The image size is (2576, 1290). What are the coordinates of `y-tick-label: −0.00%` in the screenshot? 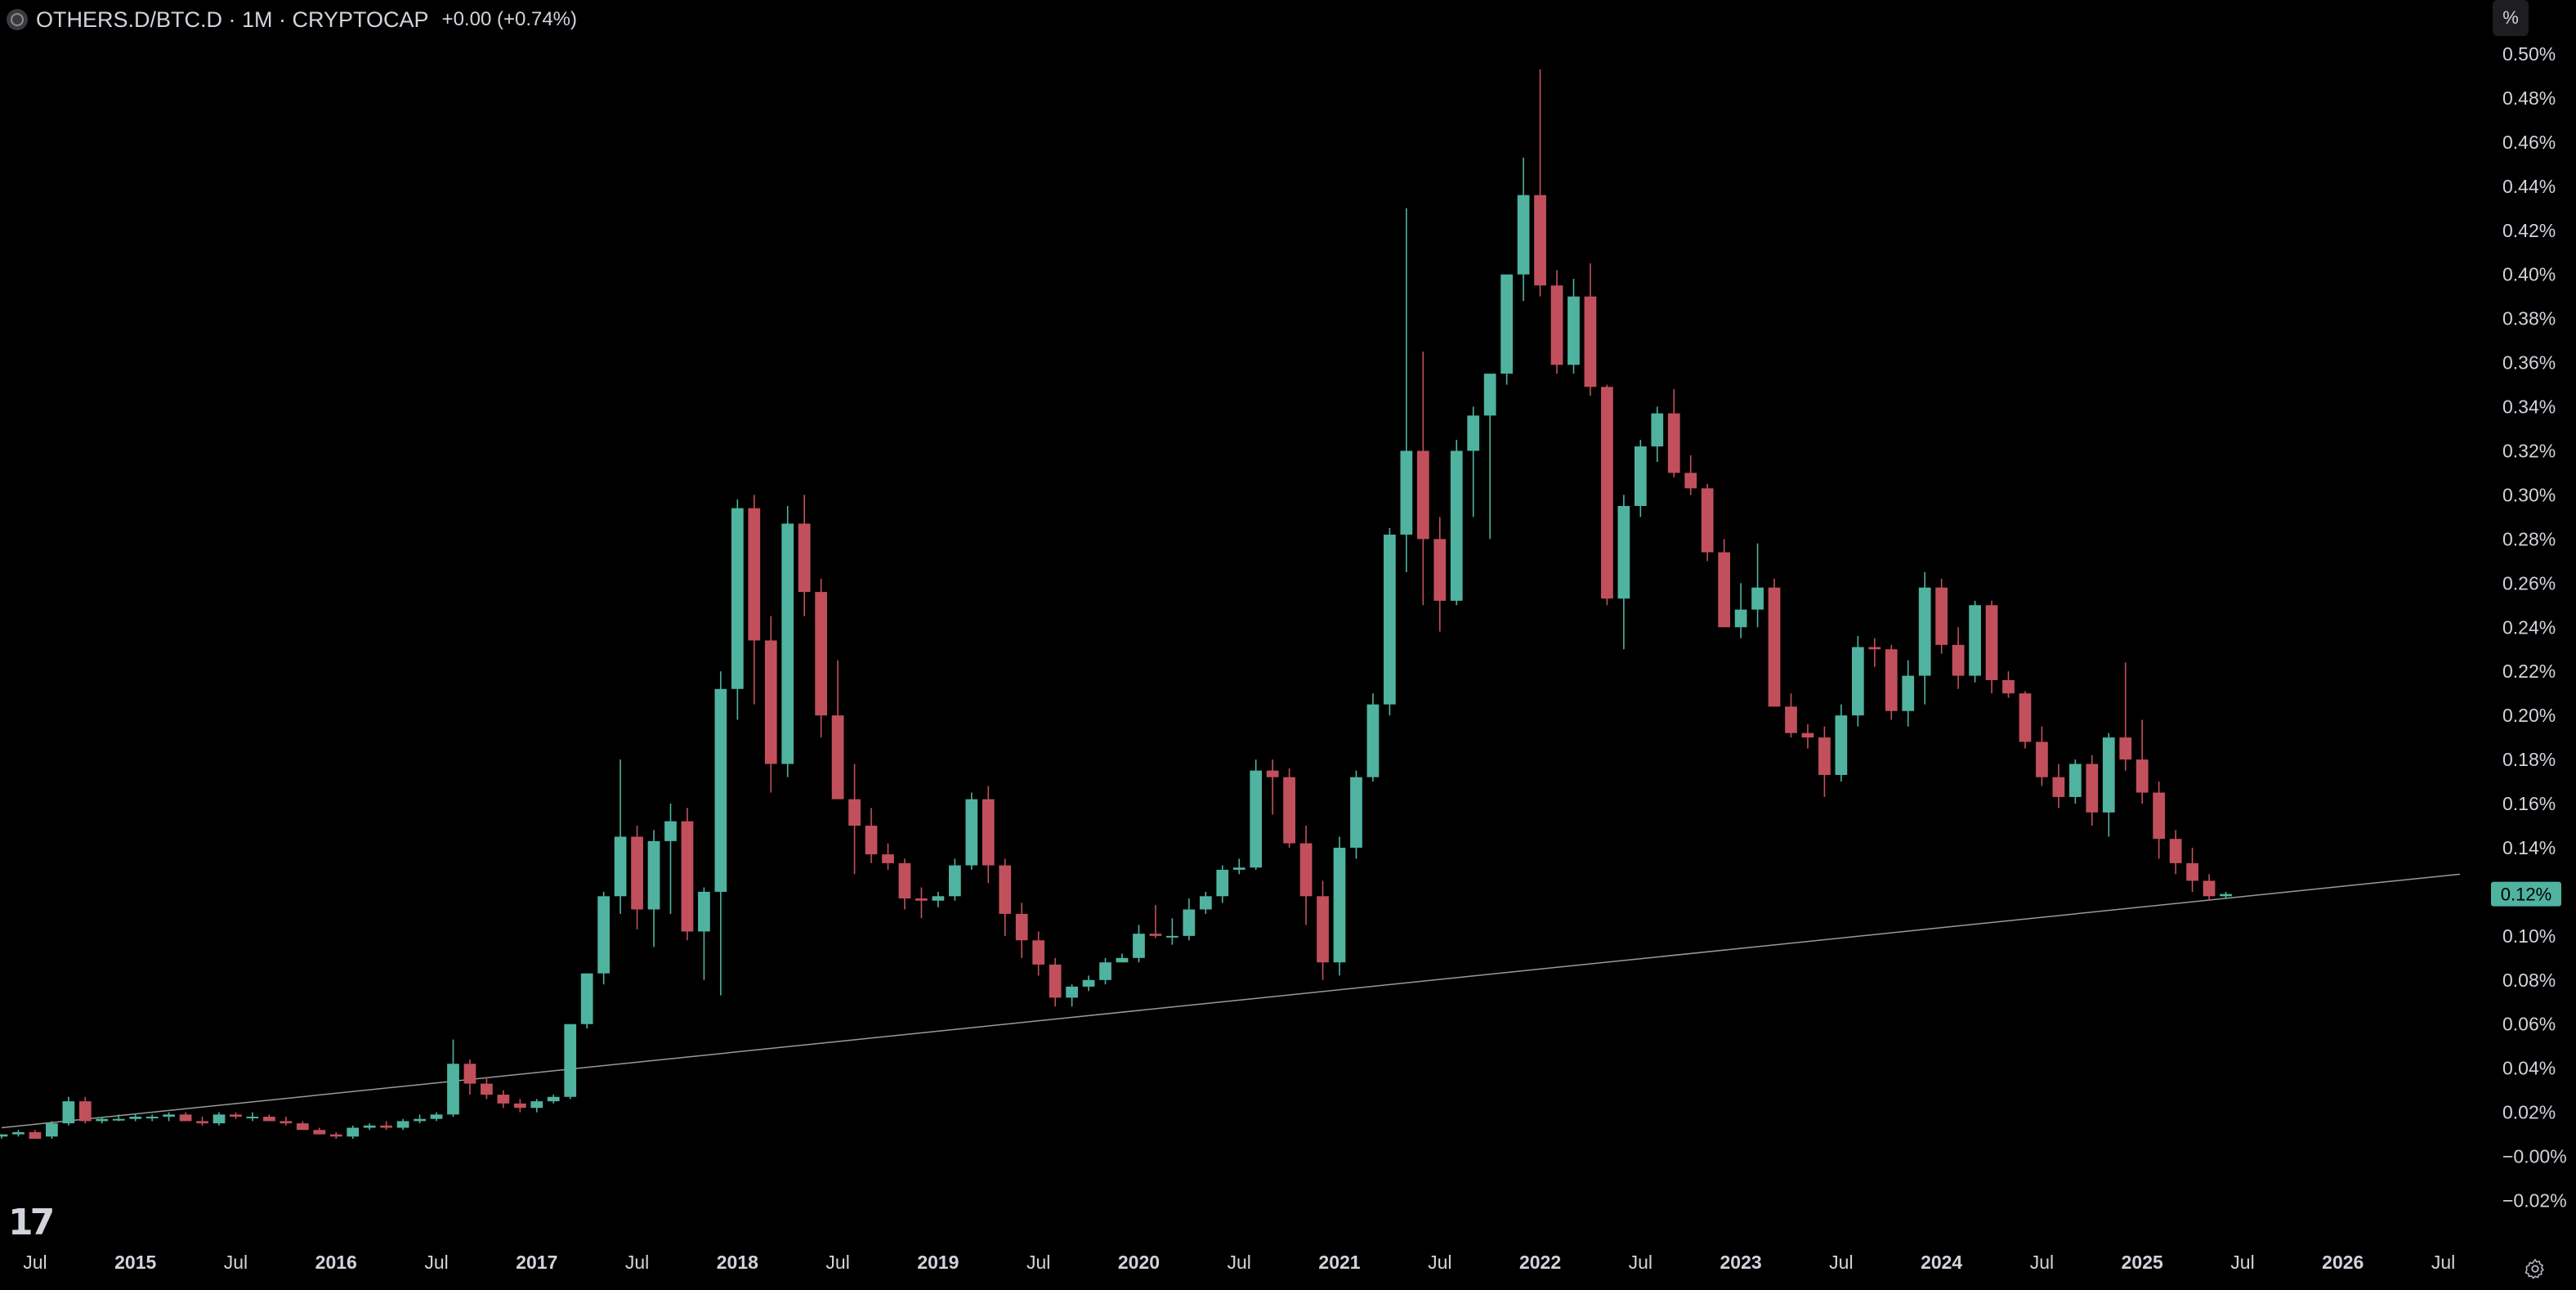 It's located at (2534, 1156).